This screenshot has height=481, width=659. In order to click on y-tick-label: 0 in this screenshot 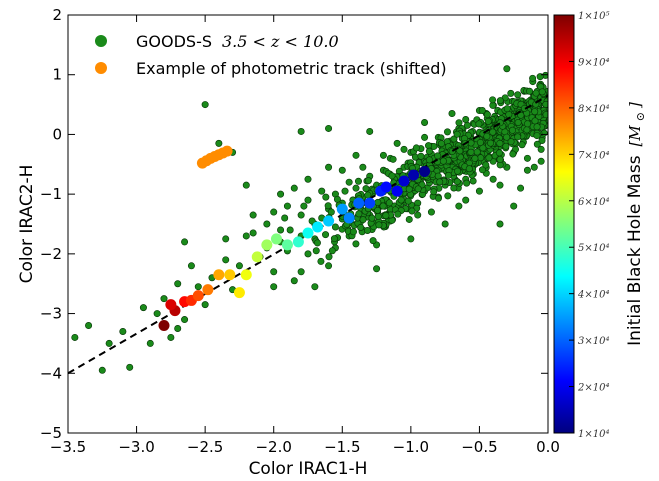, I will do `click(57, 134)`.